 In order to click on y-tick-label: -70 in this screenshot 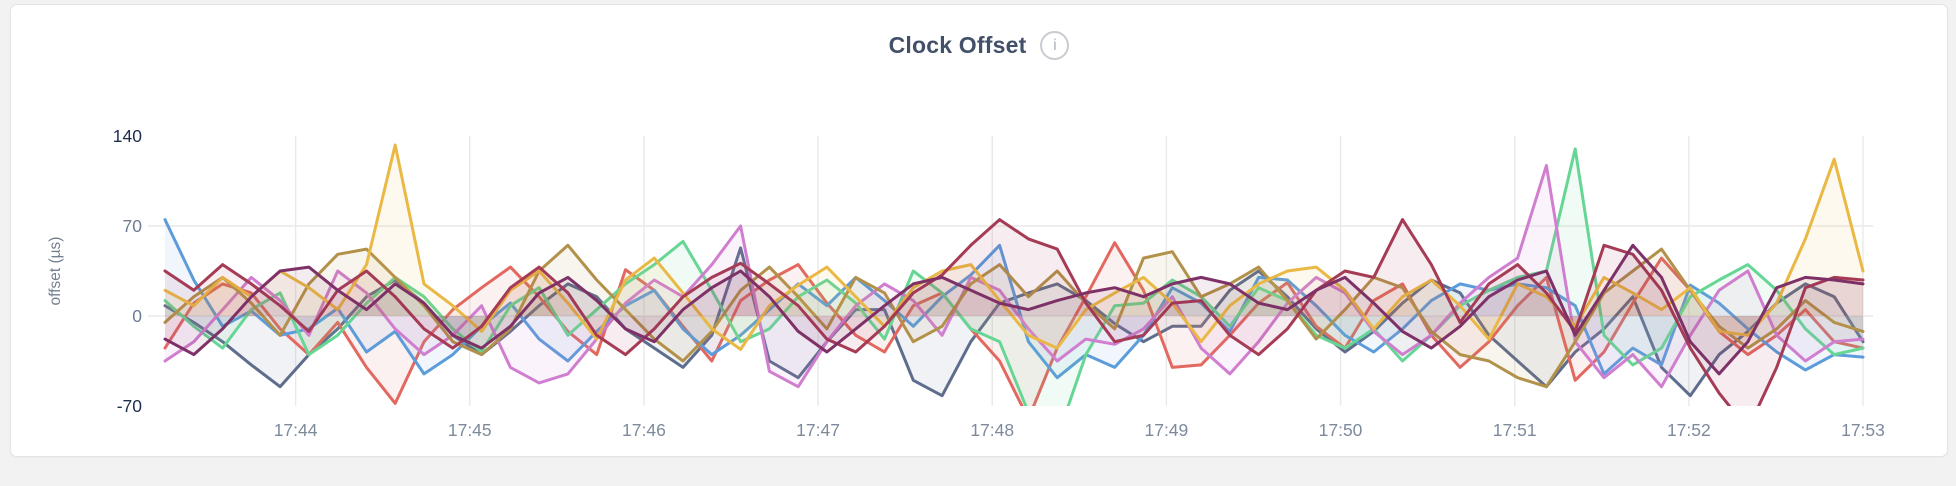, I will do `click(130, 406)`.